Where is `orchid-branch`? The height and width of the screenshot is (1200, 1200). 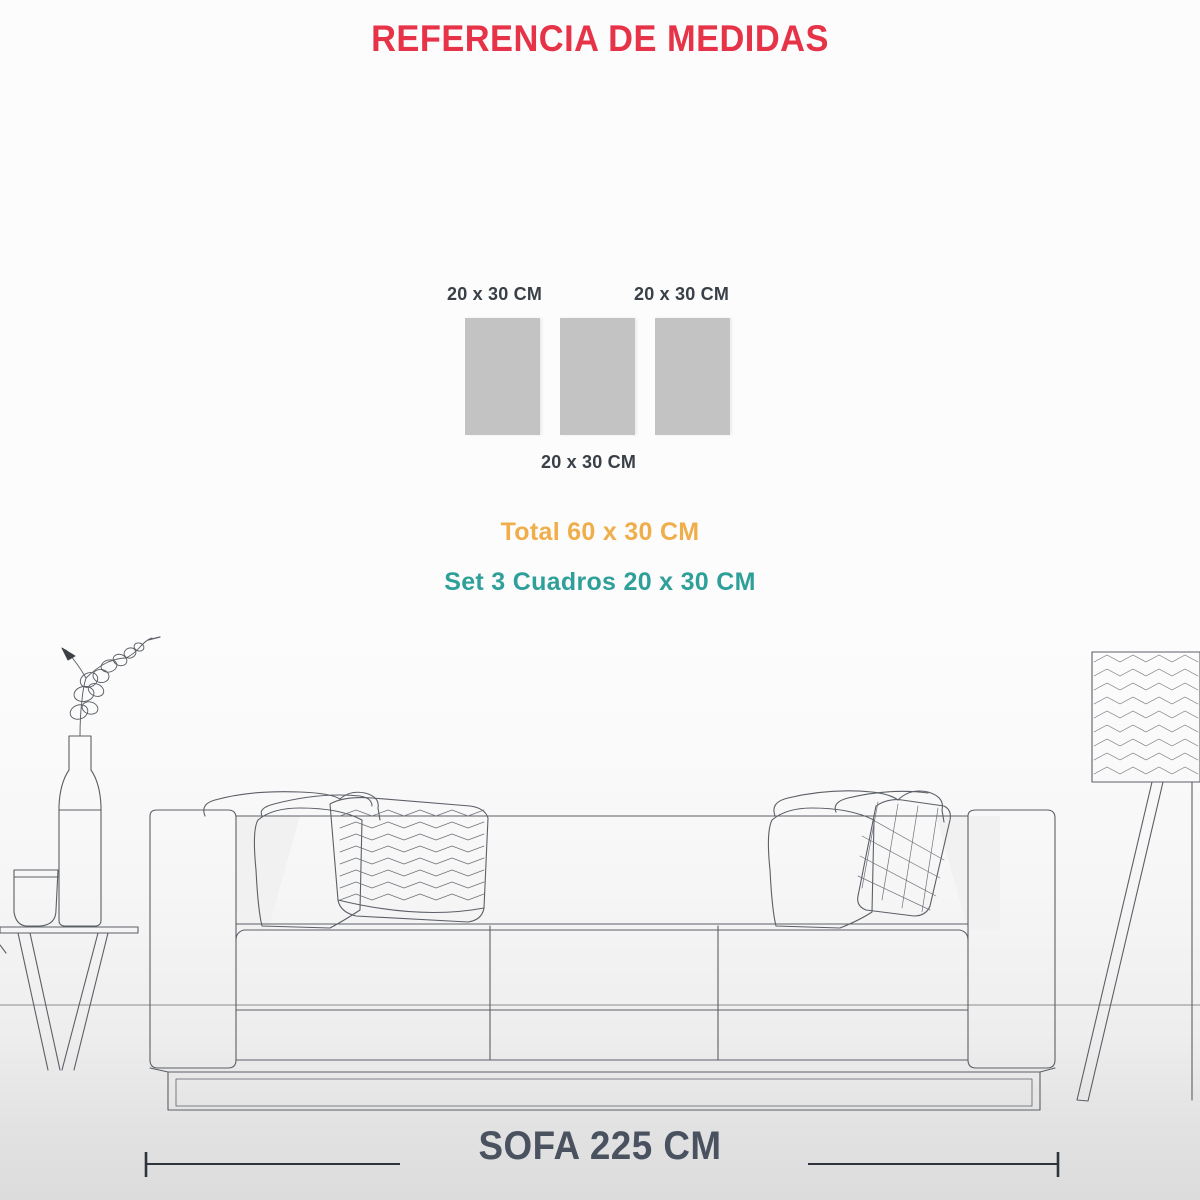
orchid-branch is located at coordinates (111, 686).